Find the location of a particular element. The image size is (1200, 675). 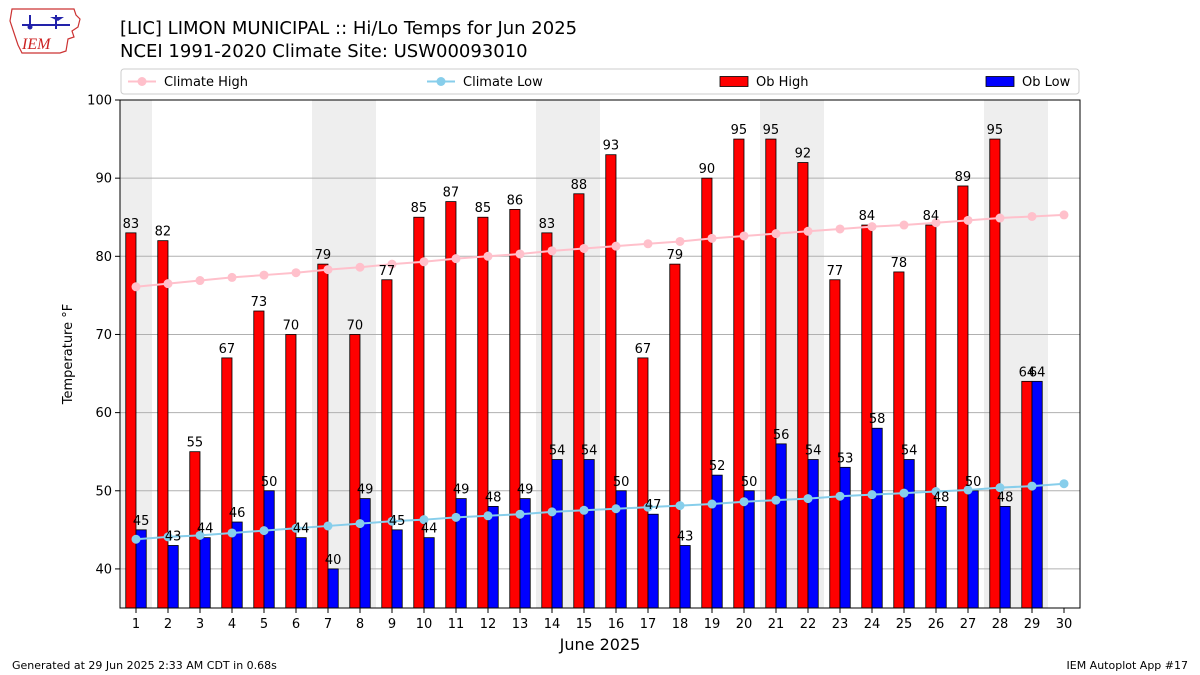

ob-high-label-day-26: 84 is located at coordinates (931, 216).